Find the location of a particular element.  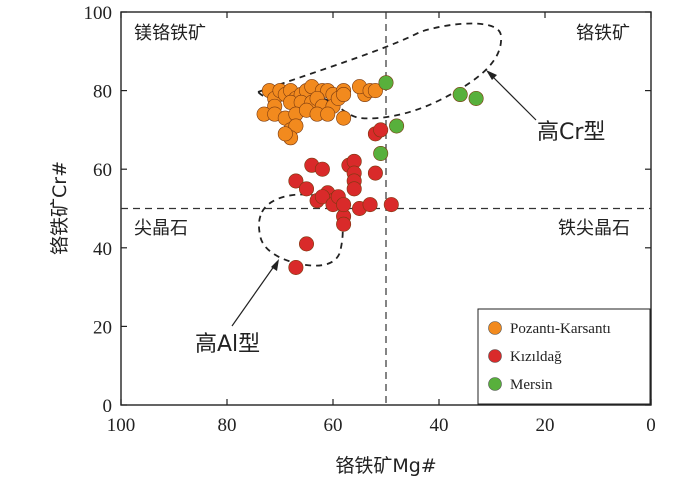

x-tick-label: 80 is located at coordinates (227, 425).